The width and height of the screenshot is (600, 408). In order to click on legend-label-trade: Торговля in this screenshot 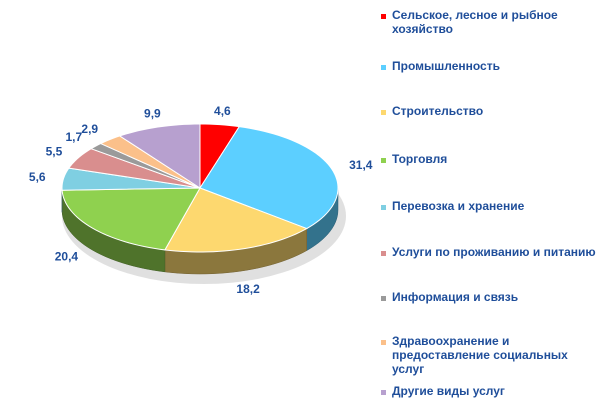, I will do `click(420, 159)`.